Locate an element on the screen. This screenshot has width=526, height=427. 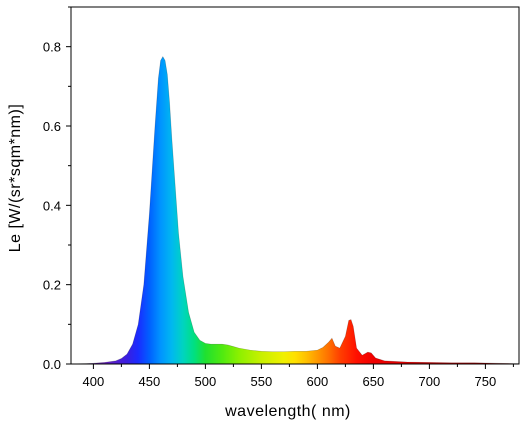
x-tick-label: 400 is located at coordinates (94, 381).